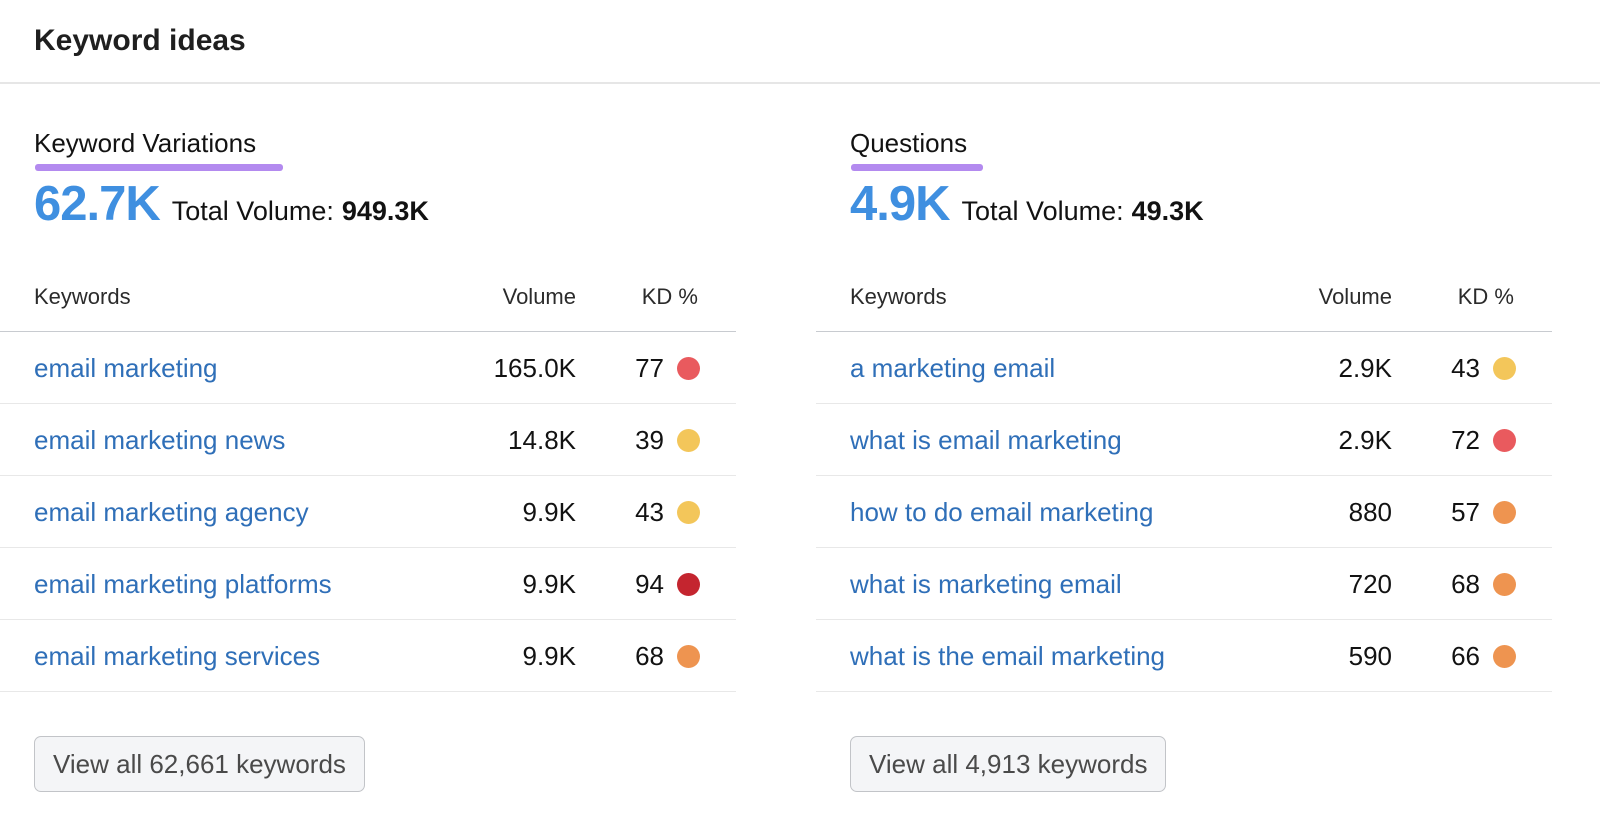  I want to click on kd-value: 39, so click(649, 440).